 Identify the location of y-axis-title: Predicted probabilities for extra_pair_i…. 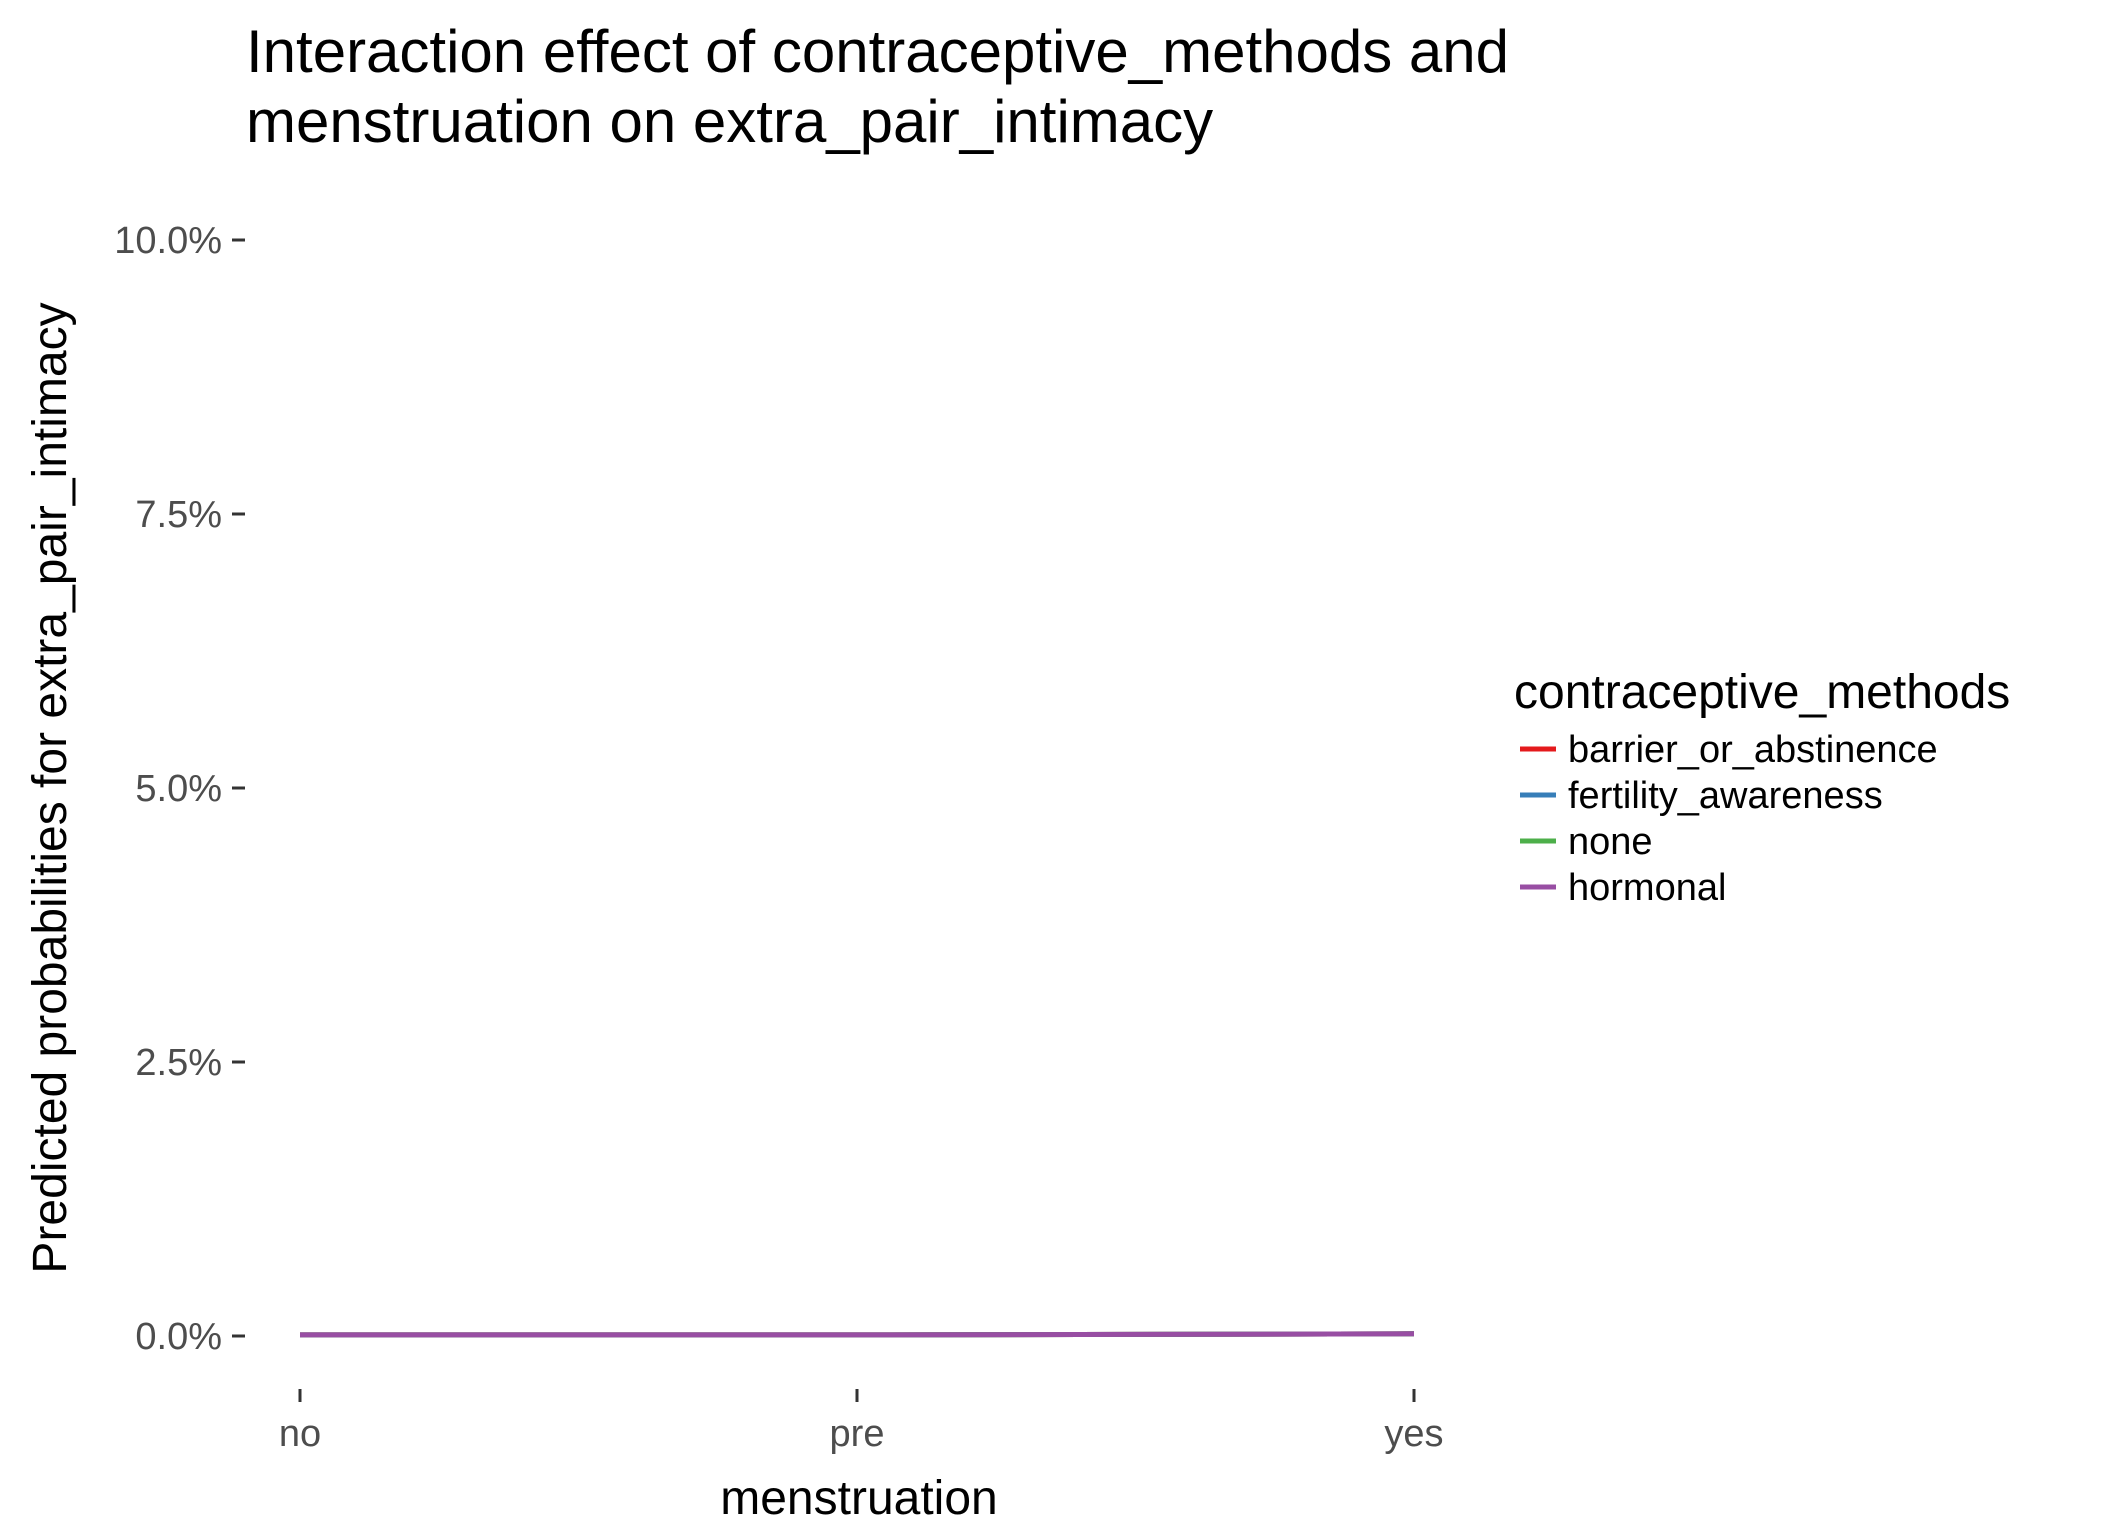
(50, 787).